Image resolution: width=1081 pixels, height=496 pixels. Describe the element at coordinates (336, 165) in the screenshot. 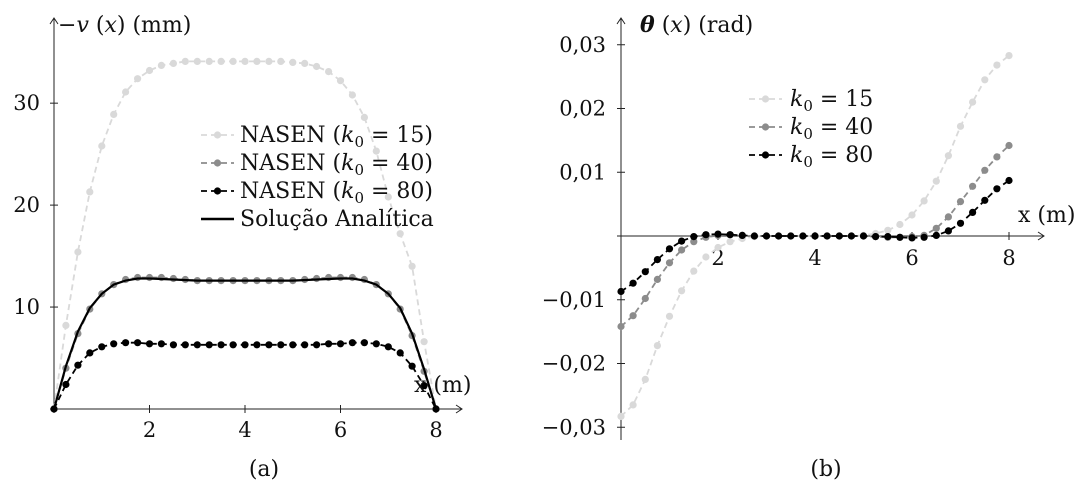

I see `legend-label: NASEN (k0 = 40)` at that location.